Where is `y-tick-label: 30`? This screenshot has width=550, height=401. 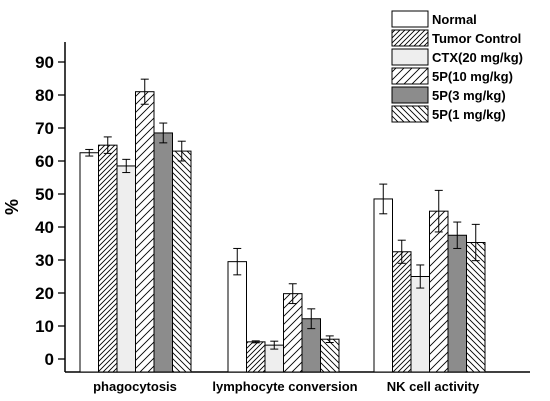
y-tick-label: 30 is located at coordinates (44, 260).